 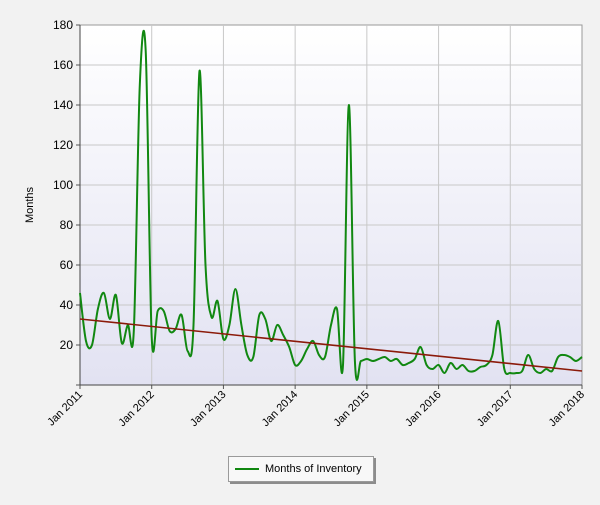 I want to click on y-tick-label: 180, so click(x=63, y=25).